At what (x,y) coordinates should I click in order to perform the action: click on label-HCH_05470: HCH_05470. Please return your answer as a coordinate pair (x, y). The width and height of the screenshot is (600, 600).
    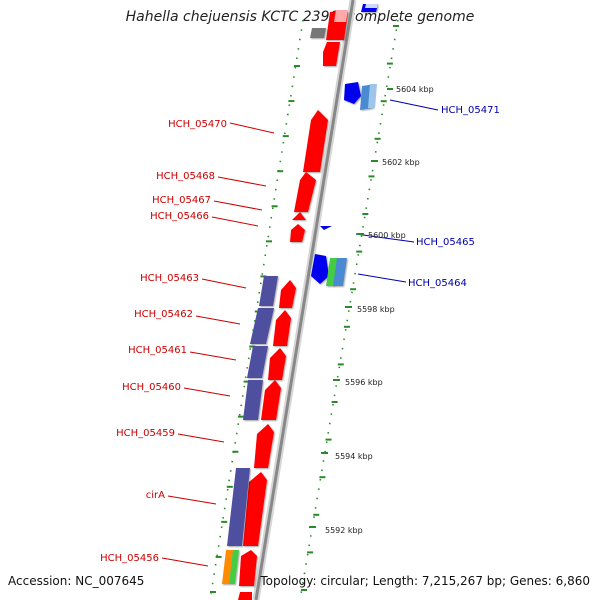
    Looking at the image, I should click on (197, 124).